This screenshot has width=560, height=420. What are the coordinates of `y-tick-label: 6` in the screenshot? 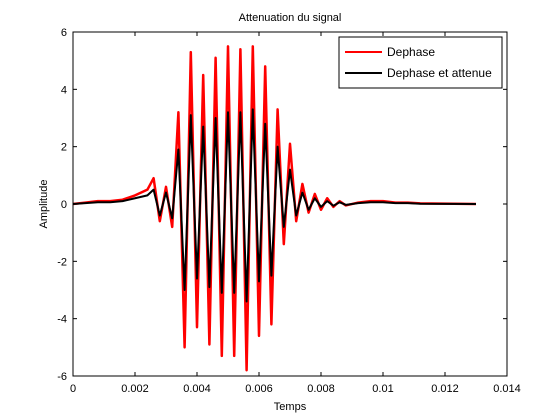 It's located at (64, 33).